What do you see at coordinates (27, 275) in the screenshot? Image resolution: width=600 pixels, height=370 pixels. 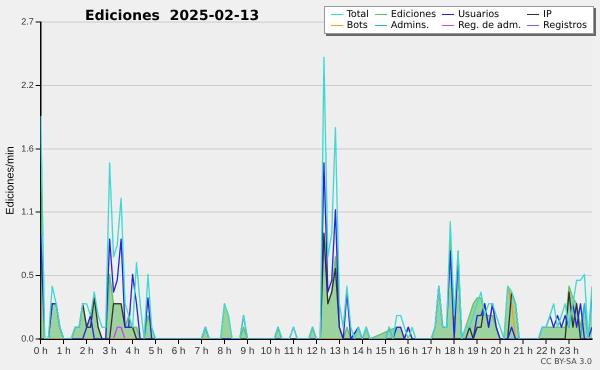 I see `y-tick-label: 0.5` at bounding box center [27, 275].